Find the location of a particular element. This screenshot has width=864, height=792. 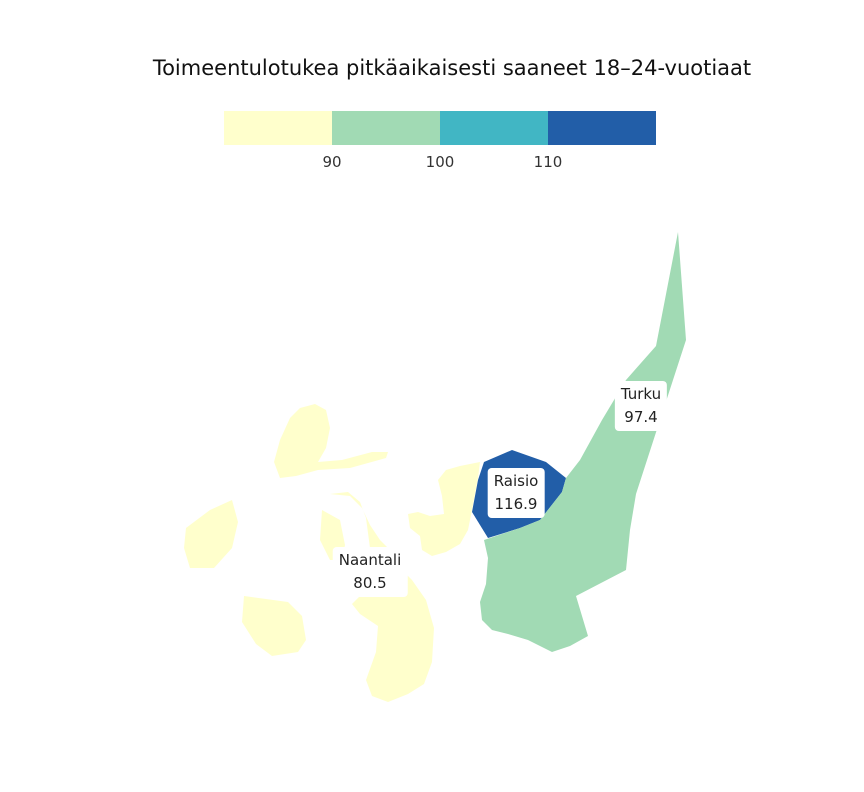

legend-break-1: 90 is located at coordinates (332, 162).